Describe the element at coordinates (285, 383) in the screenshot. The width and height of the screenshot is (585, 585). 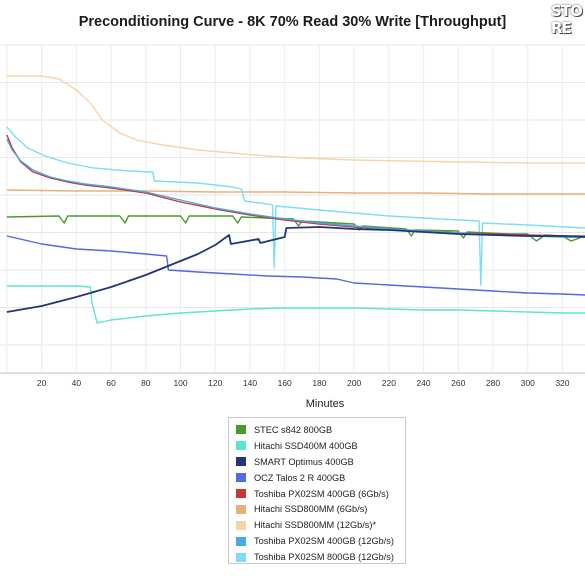
I see `x-tick-label: 160` at that location.